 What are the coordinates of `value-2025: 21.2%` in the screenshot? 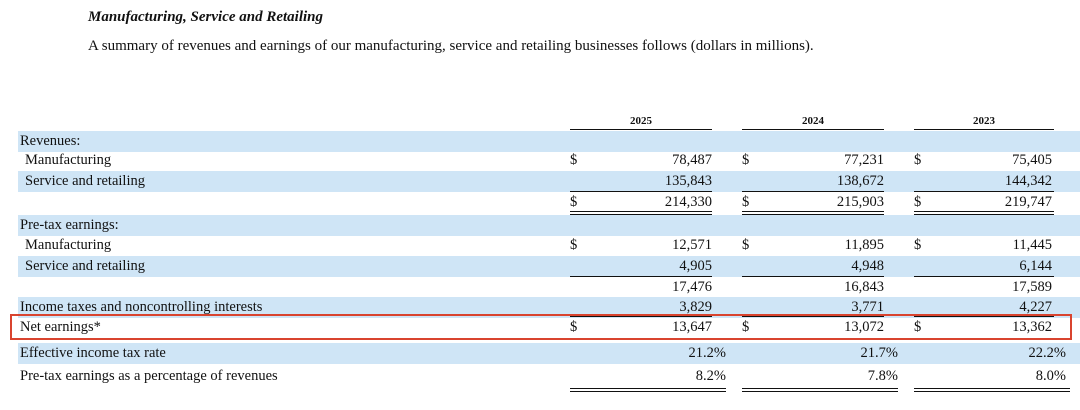 It's located at (707, 353).